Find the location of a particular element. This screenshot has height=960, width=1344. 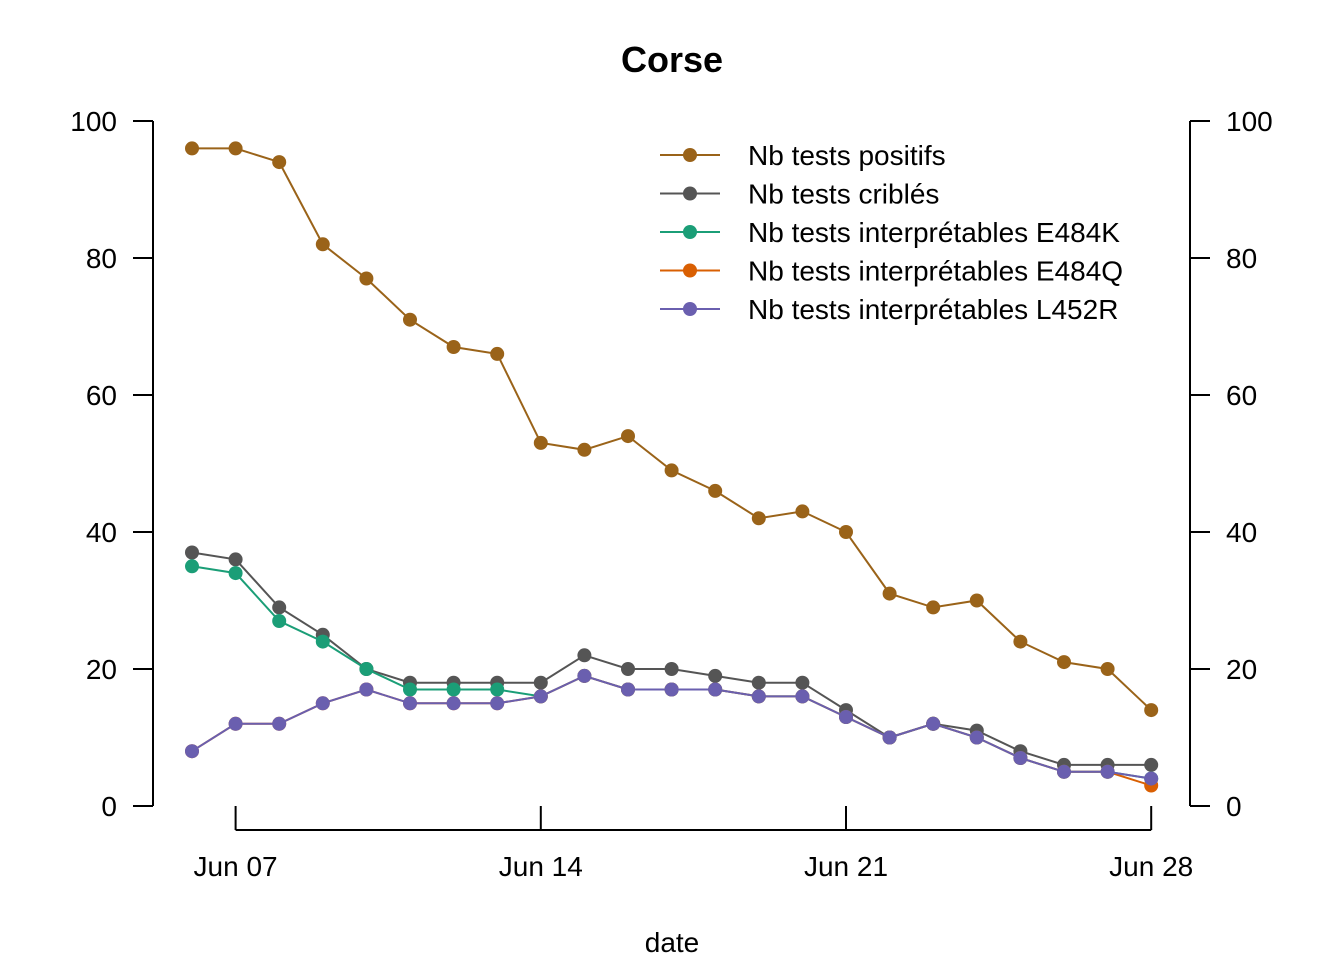

legend-label: Nb tests criblés is located at coordinates (843, 194).